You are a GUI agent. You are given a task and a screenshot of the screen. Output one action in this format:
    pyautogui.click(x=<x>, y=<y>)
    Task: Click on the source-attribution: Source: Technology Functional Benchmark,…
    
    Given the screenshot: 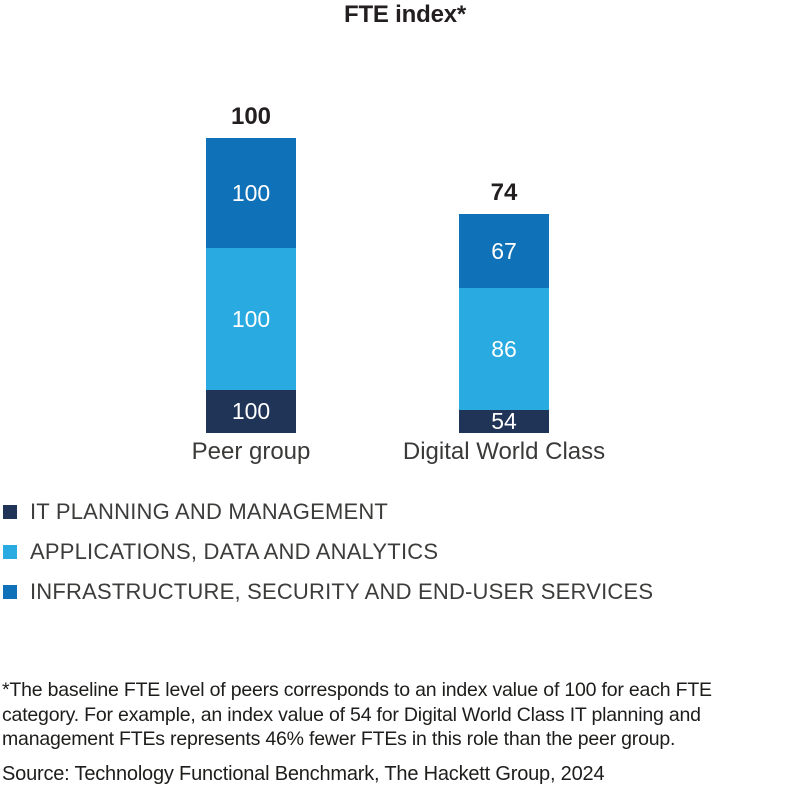 What is the action you would take?
    pyautogui.click(x=303, y=774)
    